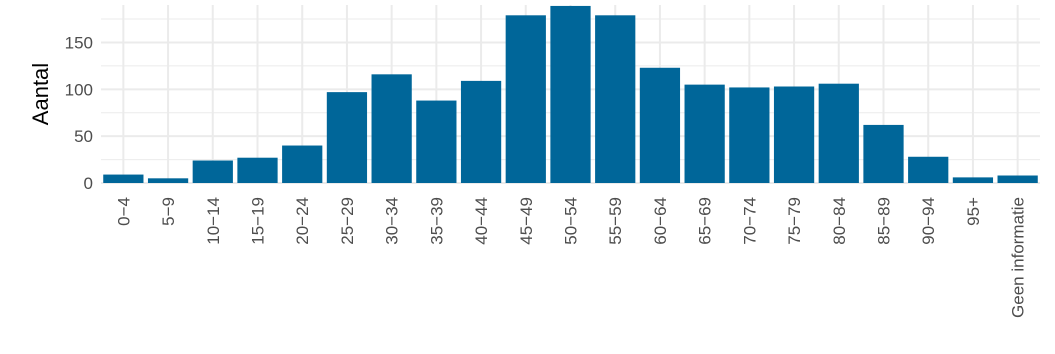 The width and height of the screenshot is (1055, 354). What do you see at coordinates (123, 211) in the screenshot?
I see `x-tick-label: 0−4` at bounding box center [123, 211].